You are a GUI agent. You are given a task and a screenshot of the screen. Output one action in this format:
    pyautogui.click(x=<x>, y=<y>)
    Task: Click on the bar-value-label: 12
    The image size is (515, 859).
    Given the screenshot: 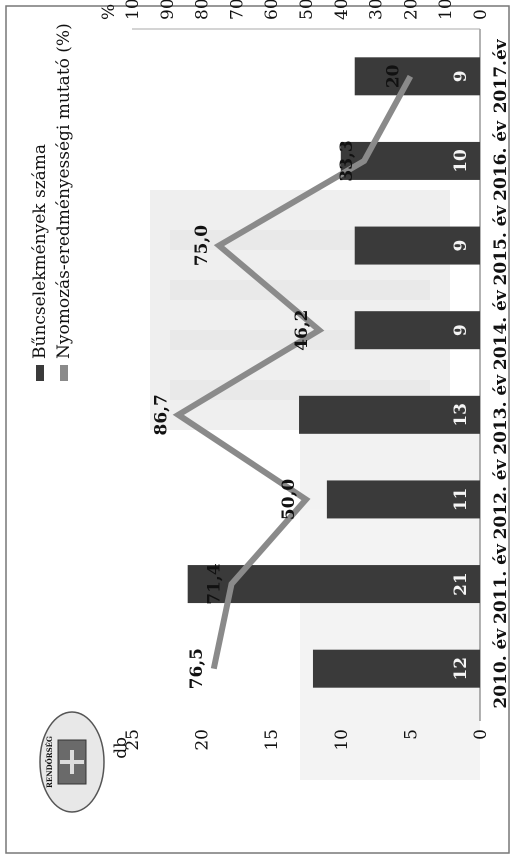 What is the action you would take?
    pyautogui.click(x=461, y=669)
    